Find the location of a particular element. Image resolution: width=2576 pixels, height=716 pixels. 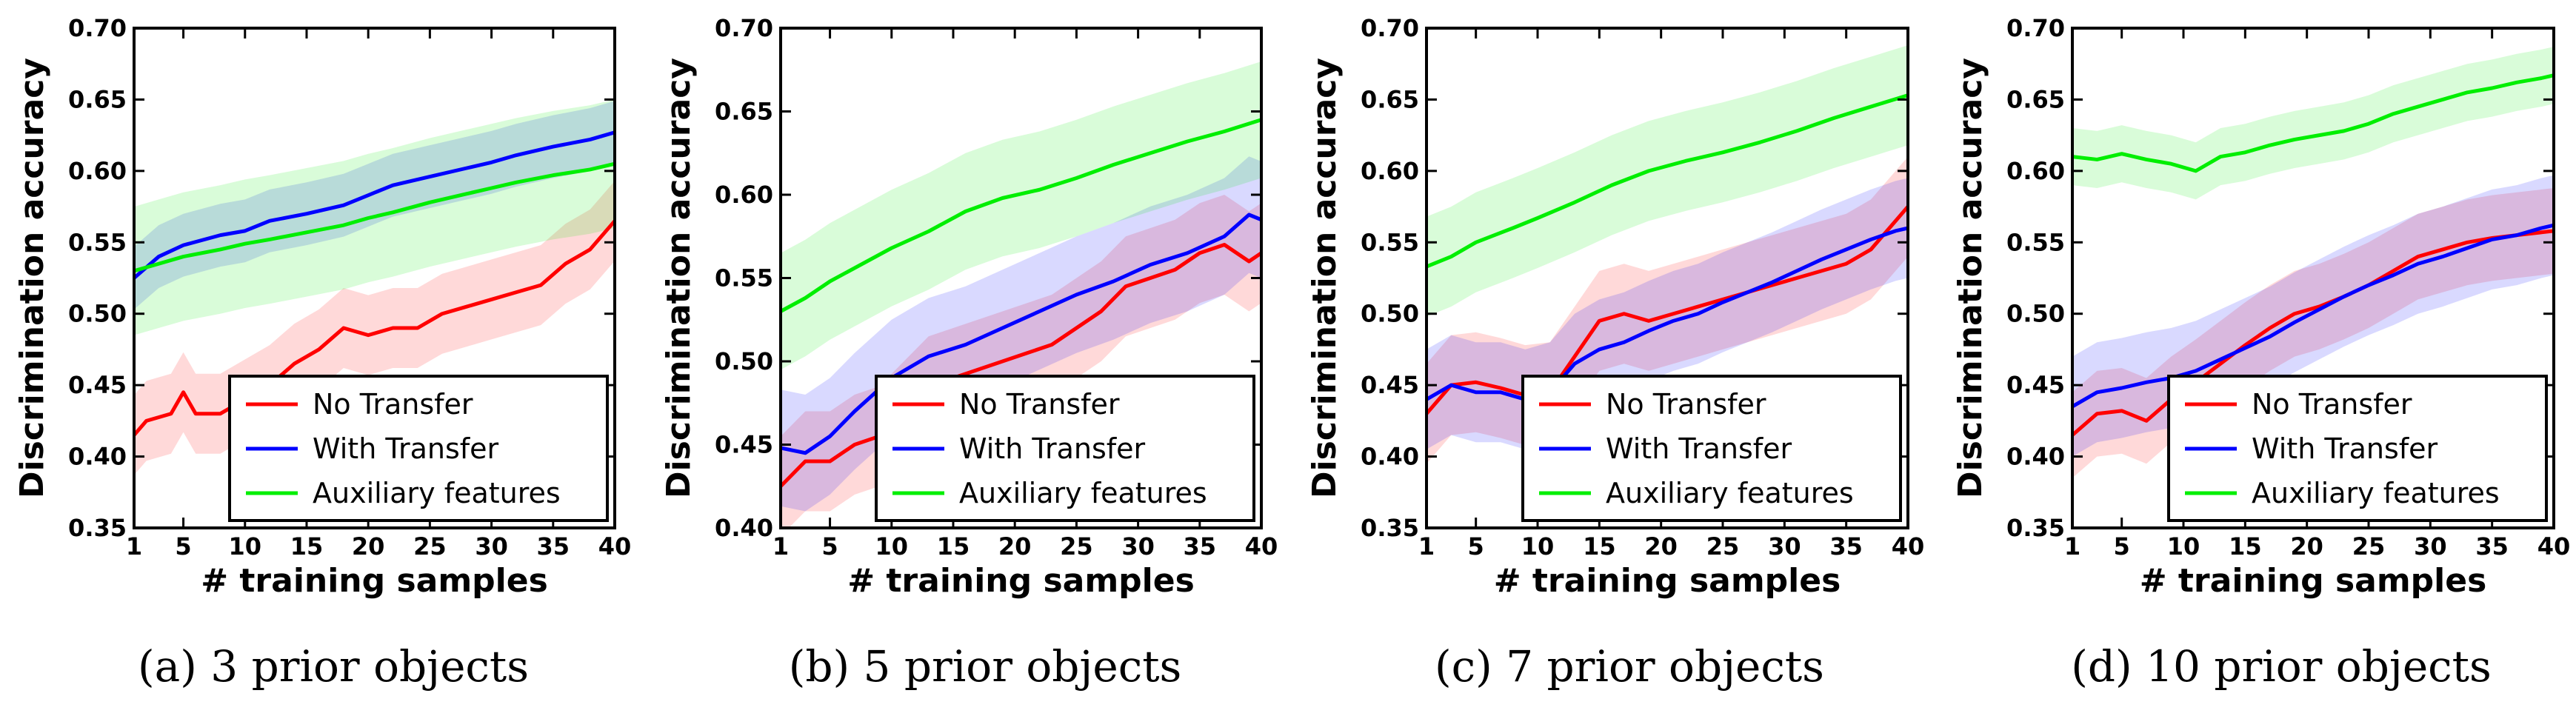

caption: (d) 10 prior objects is located at coordinates (2281, 666).